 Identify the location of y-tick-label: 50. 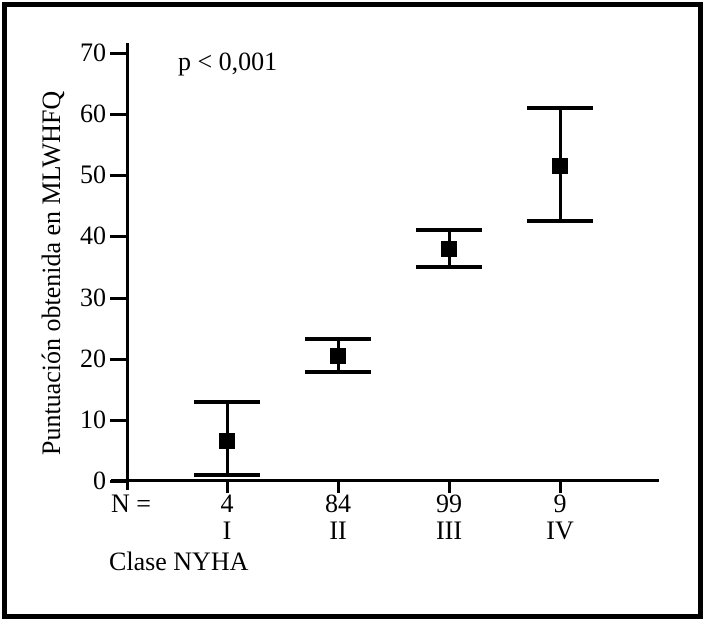
(93, 174).